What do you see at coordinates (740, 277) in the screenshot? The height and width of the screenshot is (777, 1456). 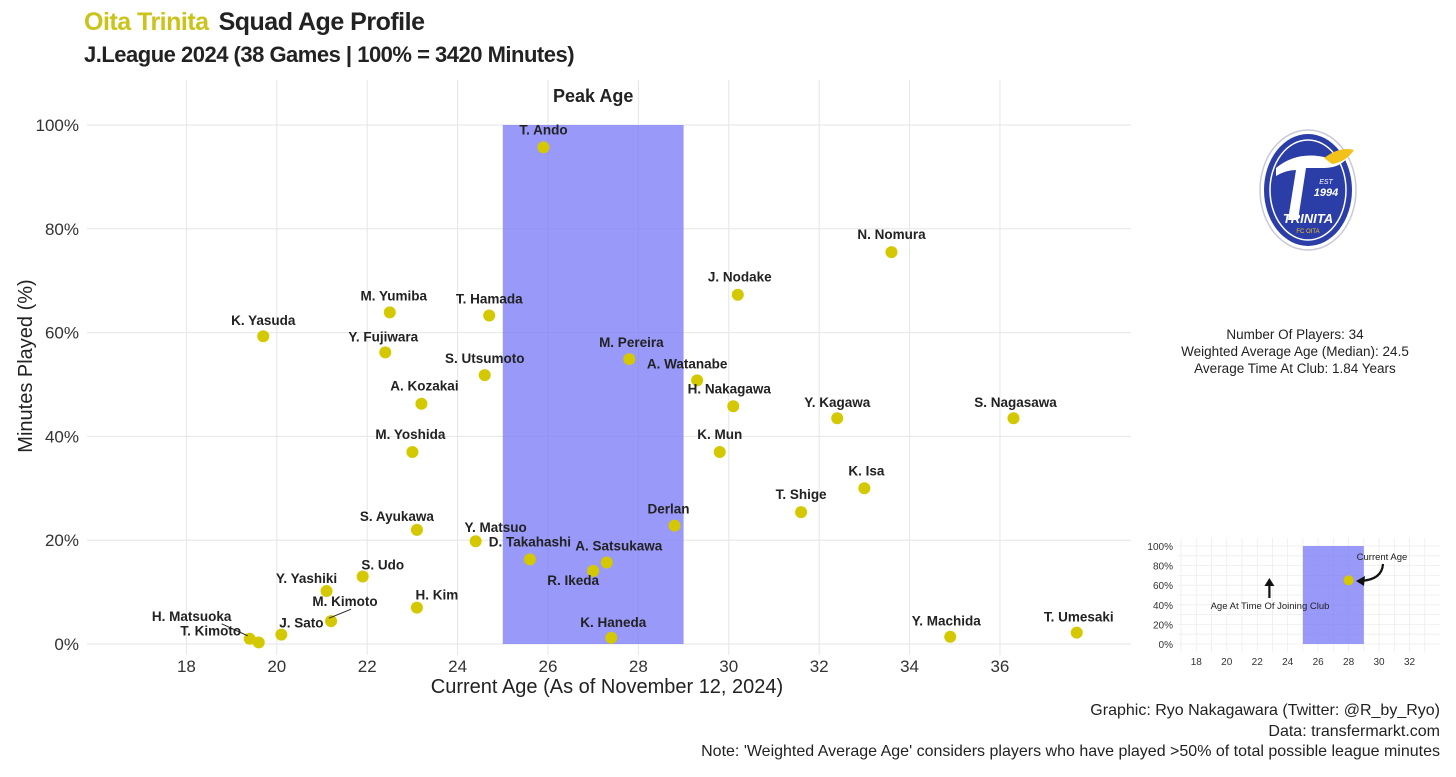 I see `player-label: J. Nodake` at bounding box center [740, 277].